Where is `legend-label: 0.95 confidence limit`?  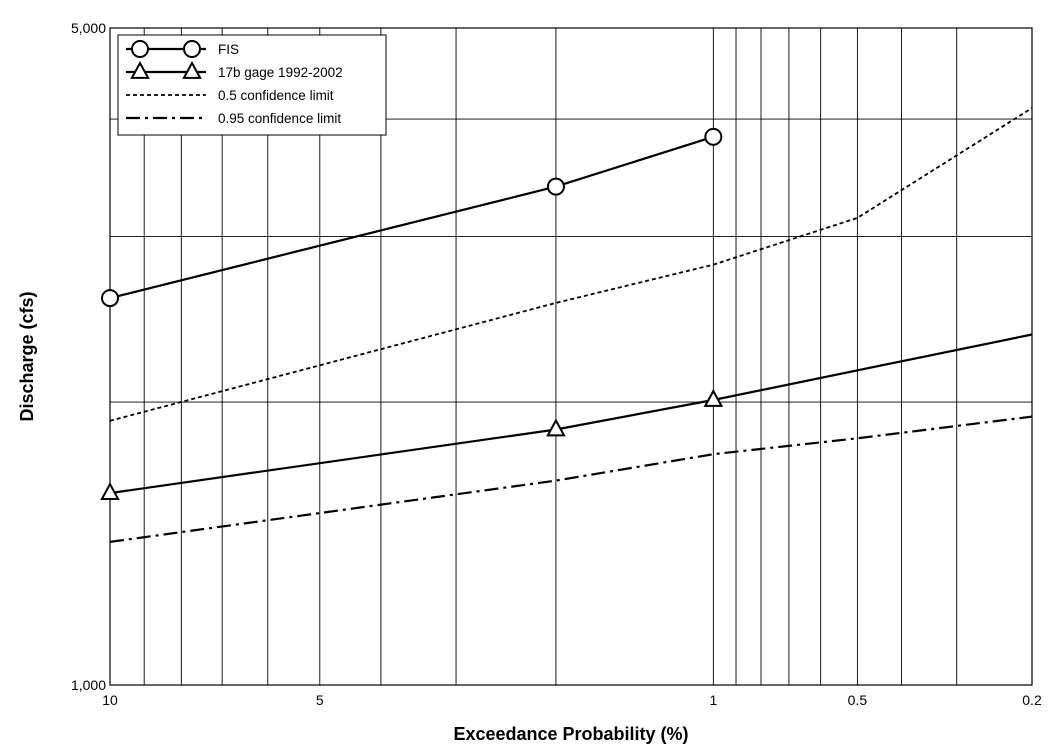
legend-label: 0.95 confidence limit is located at coordinates (279, 118).